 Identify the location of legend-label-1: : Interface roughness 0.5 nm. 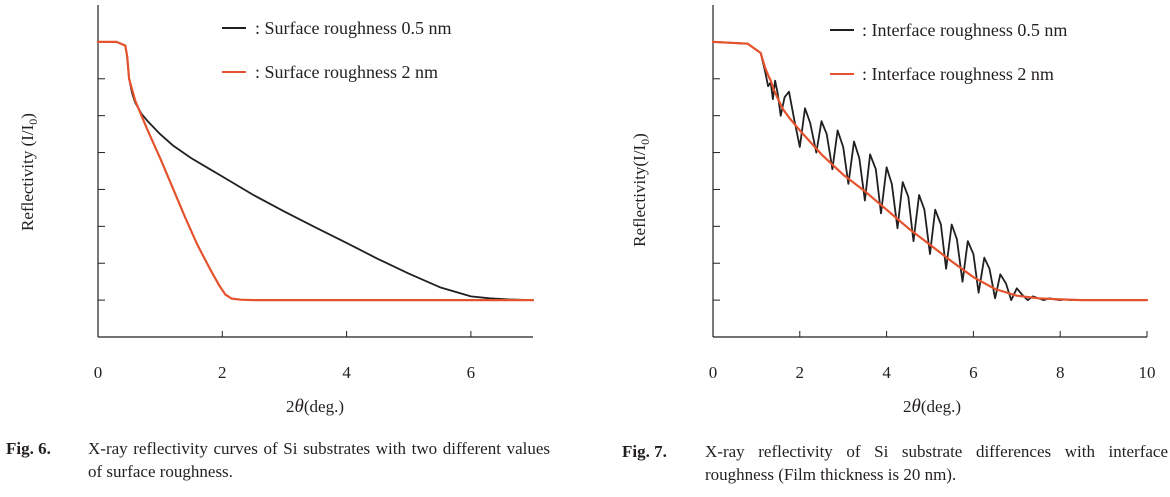
(964, 30).